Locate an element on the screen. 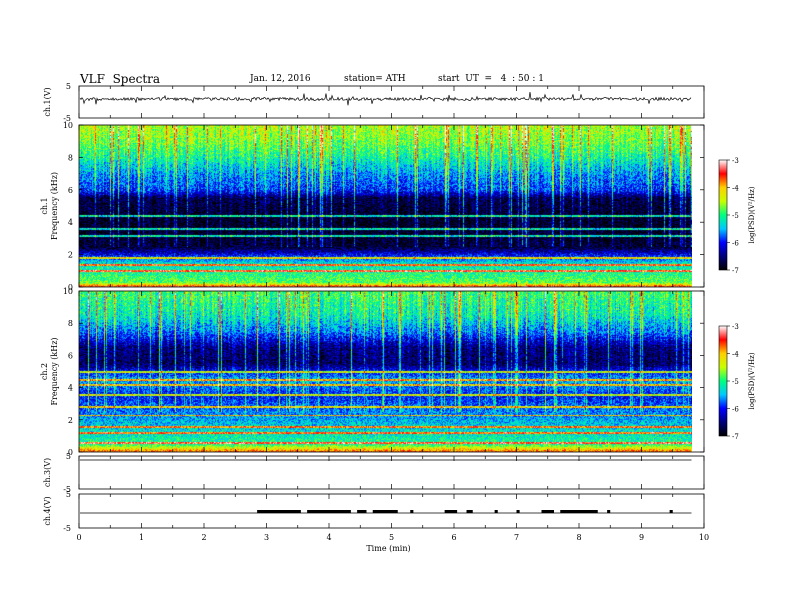  time-tick-label: 0 is located at coordinates (78, 537).